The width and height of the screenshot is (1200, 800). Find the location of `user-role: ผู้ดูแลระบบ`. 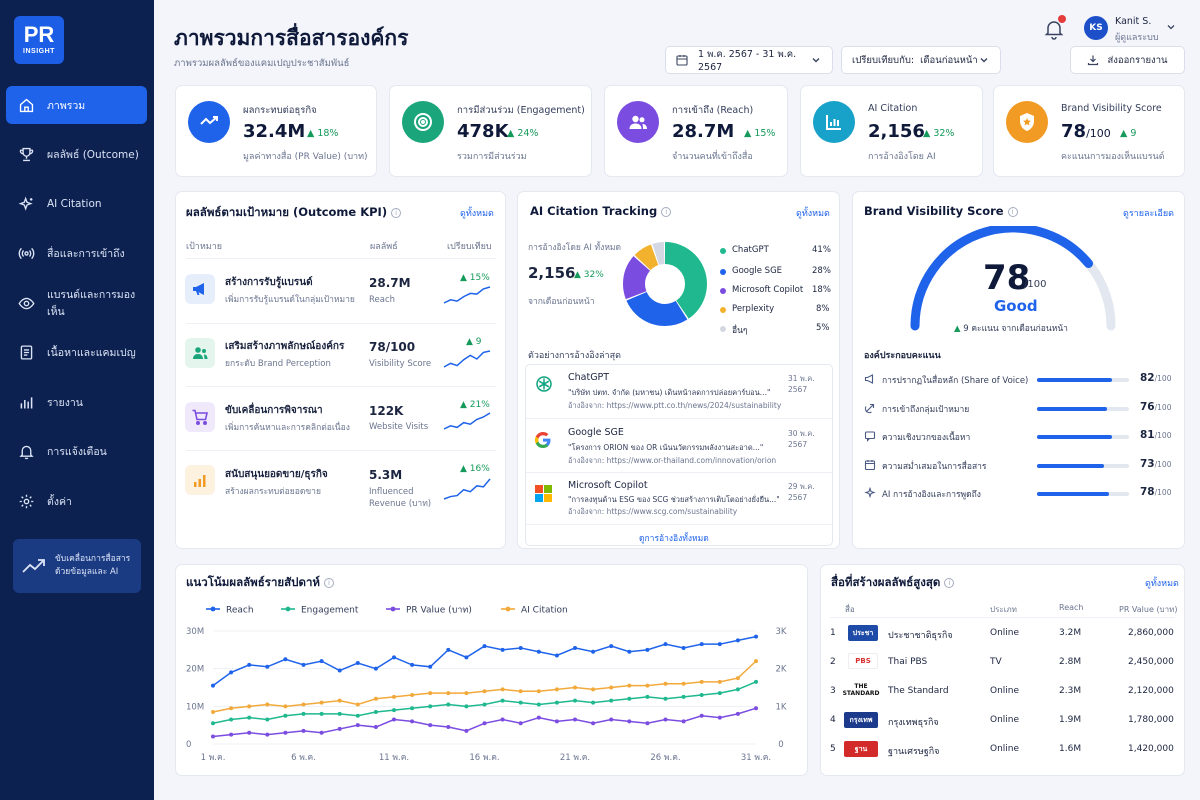

user-role: ผู้ดูแลระบบ is located at coordinates (1137, 38).